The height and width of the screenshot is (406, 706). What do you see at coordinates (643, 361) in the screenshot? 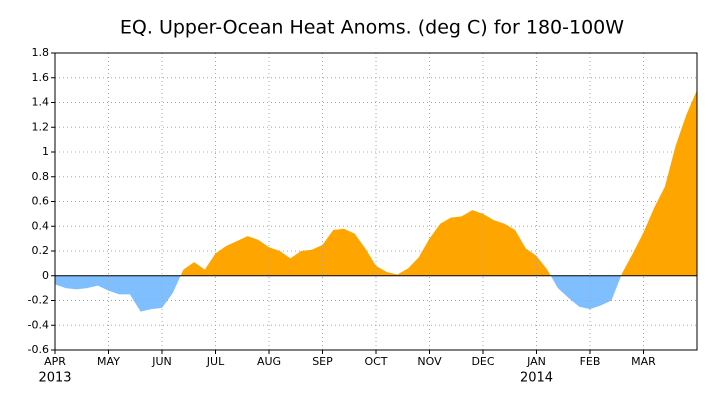
I see `x-tick-label: MAR` at bounding box center [643, 361].